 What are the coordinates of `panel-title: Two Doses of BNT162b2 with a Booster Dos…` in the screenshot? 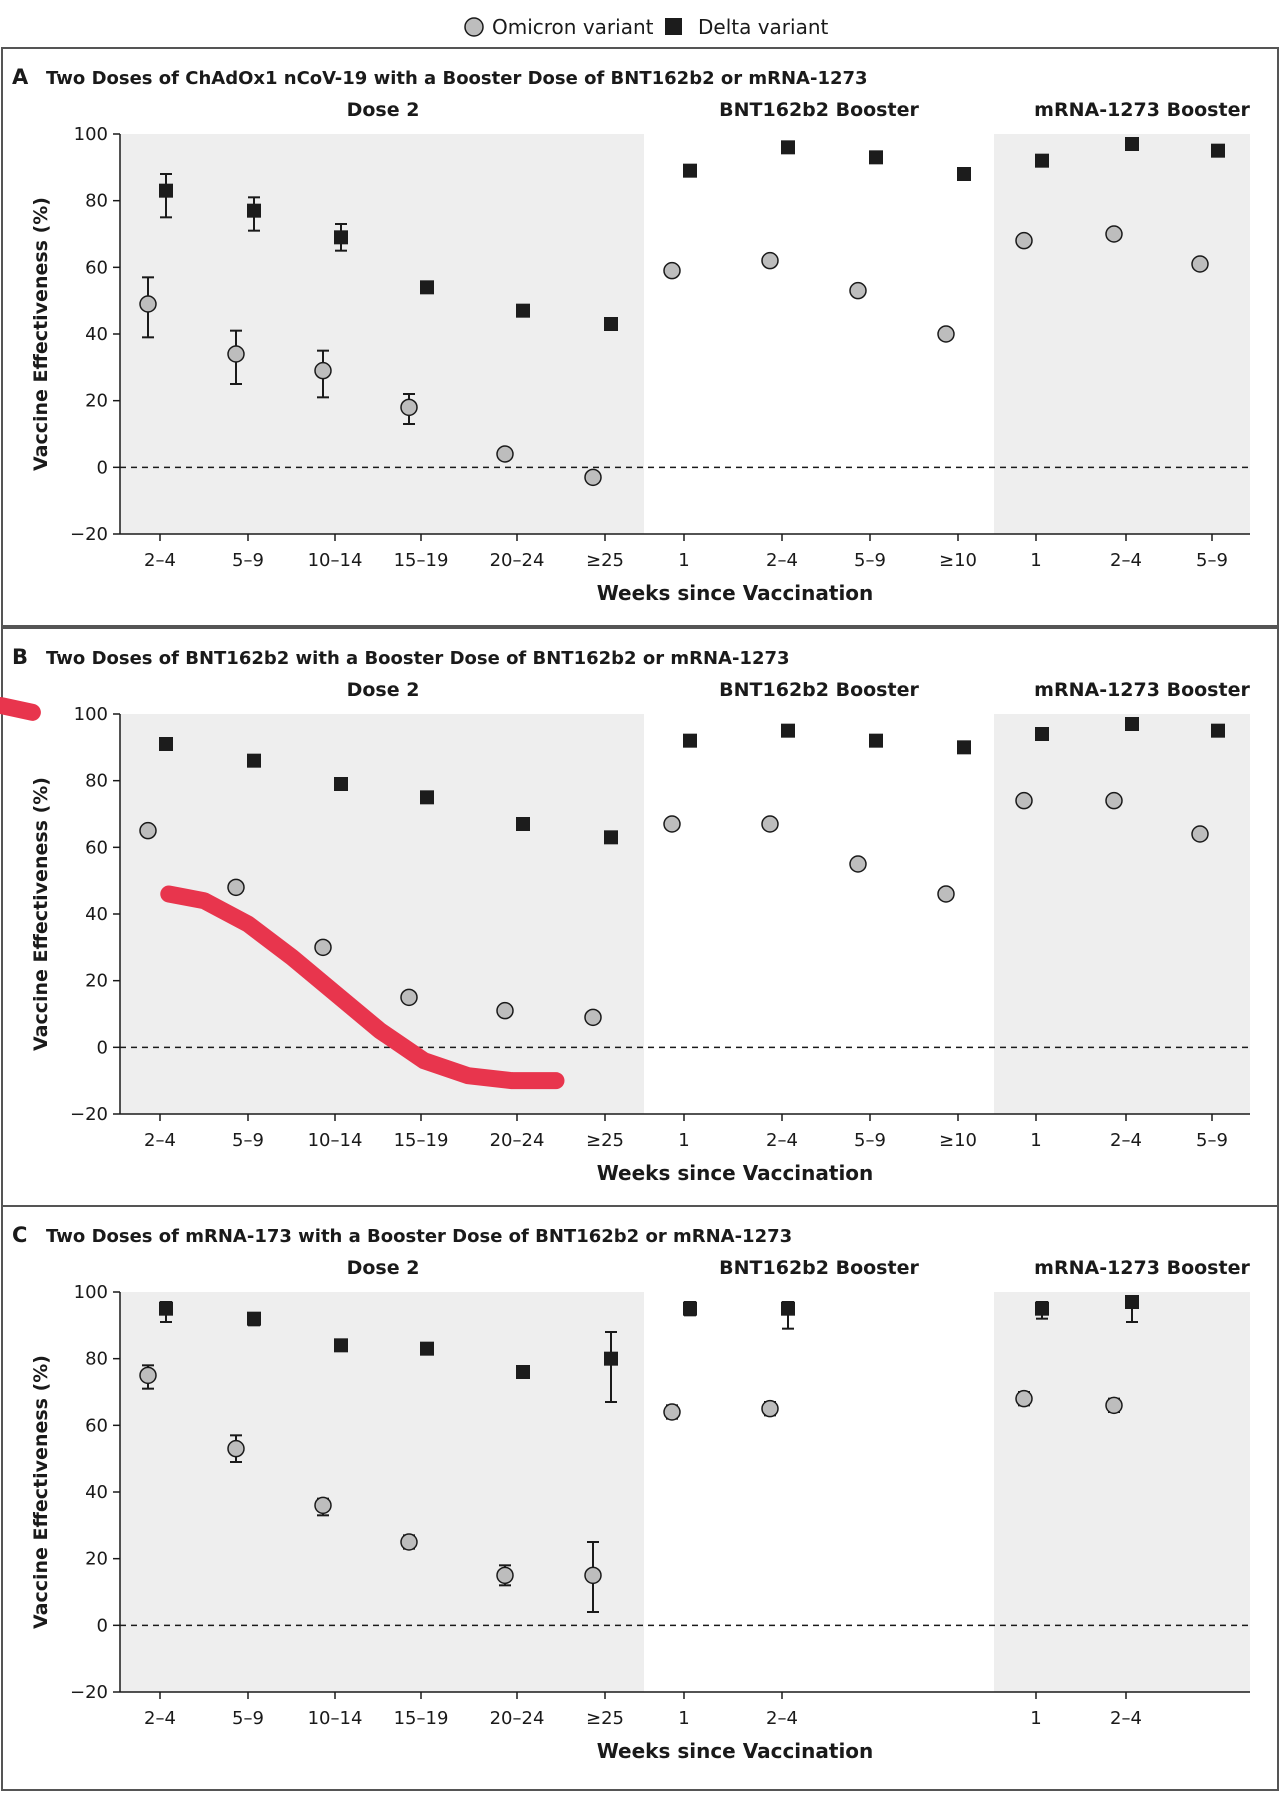 It's located at (418, 658).